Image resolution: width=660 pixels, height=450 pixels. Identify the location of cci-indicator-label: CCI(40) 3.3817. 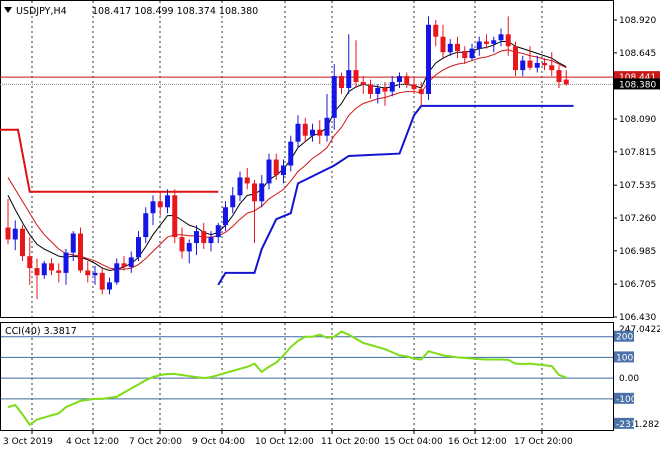
(41, 331).